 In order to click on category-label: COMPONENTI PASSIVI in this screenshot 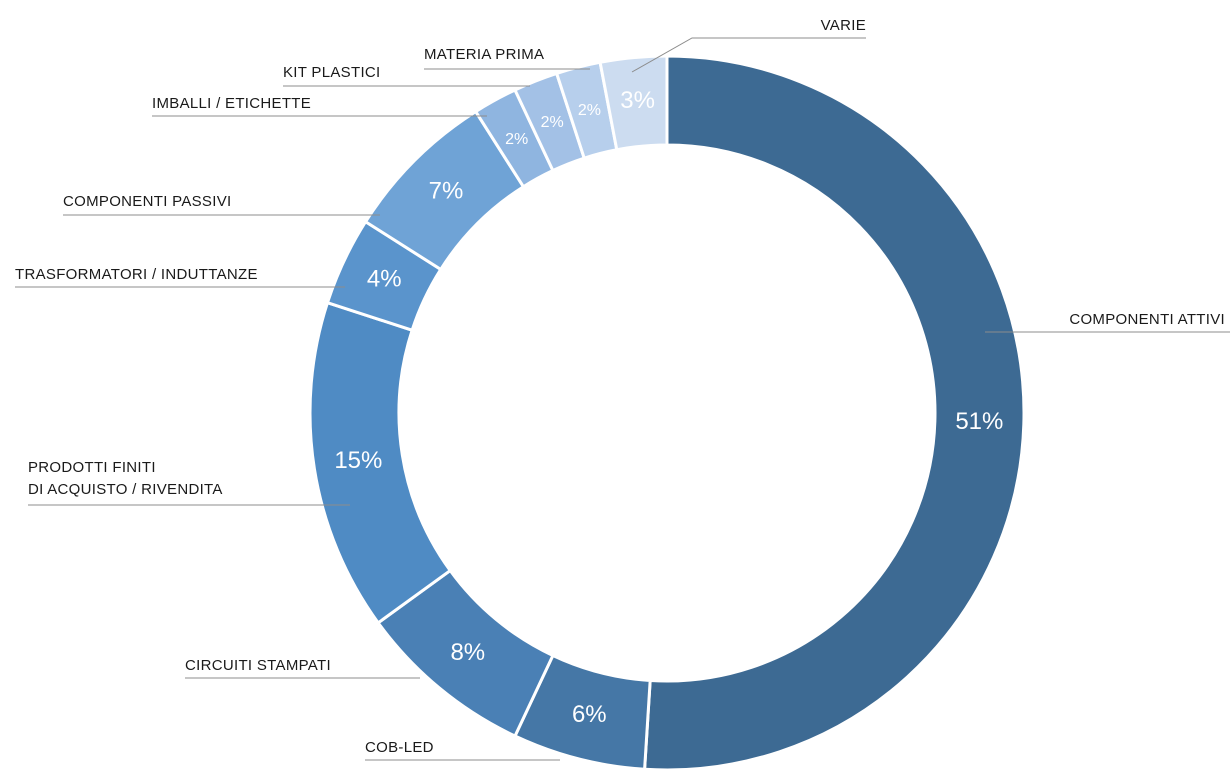, I will do `click(147, 201)`.